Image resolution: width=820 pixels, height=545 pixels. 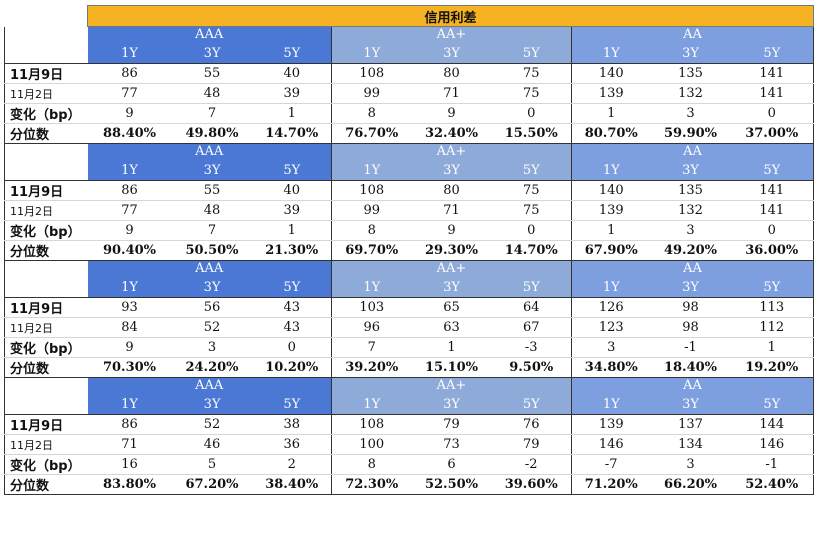 I want to click on rating-header-row: 公司债 AAA AA+ AA, so click(x=409, y=396).